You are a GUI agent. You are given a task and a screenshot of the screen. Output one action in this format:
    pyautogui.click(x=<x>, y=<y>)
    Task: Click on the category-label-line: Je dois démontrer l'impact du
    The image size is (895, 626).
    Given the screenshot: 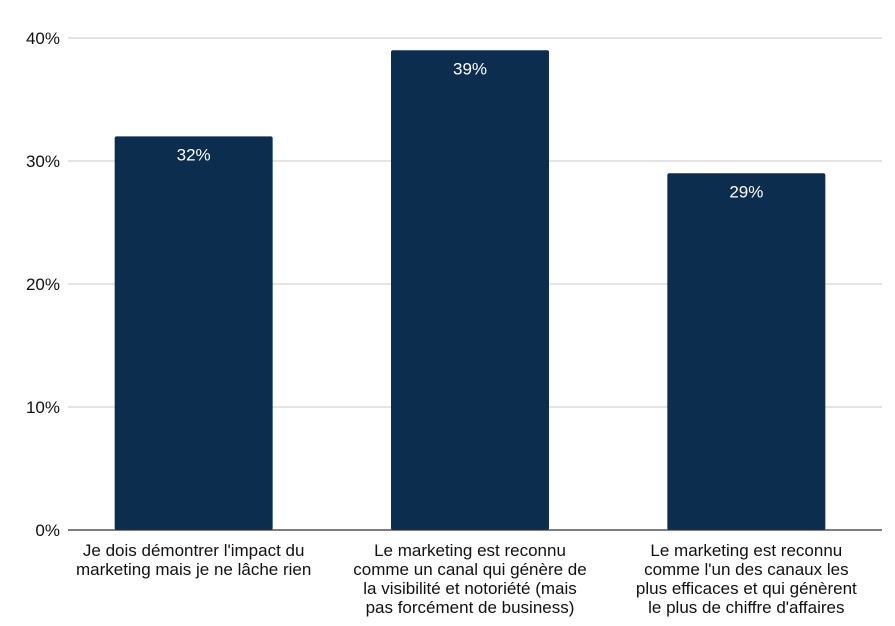 What is the action you would take?
    pyautogui.click(x=194, y=550)
    